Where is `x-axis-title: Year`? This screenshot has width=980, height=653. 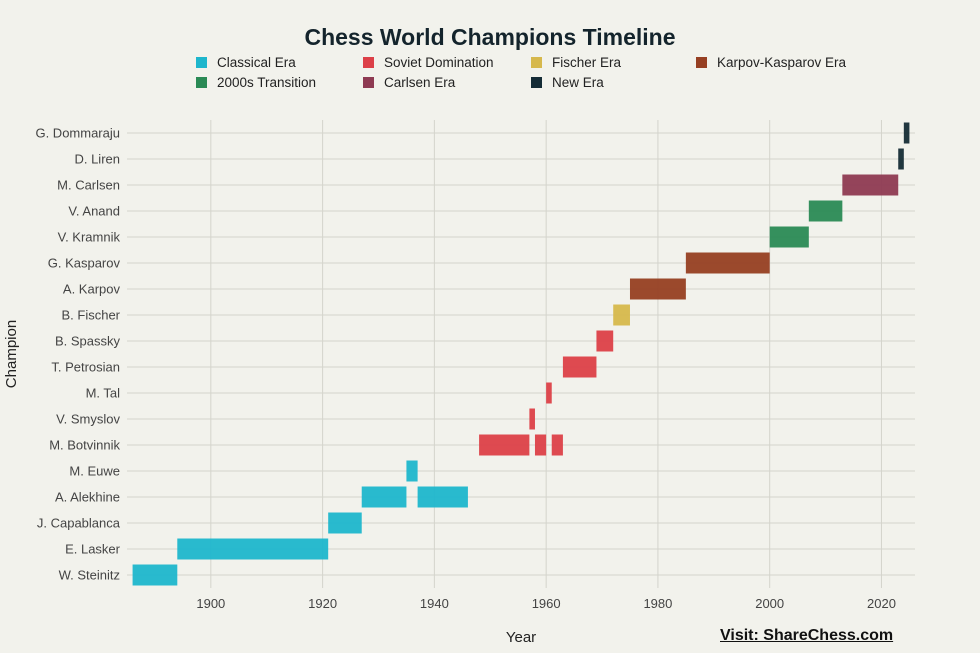
x-axis-title: Year is located at coordinates (521, 637).